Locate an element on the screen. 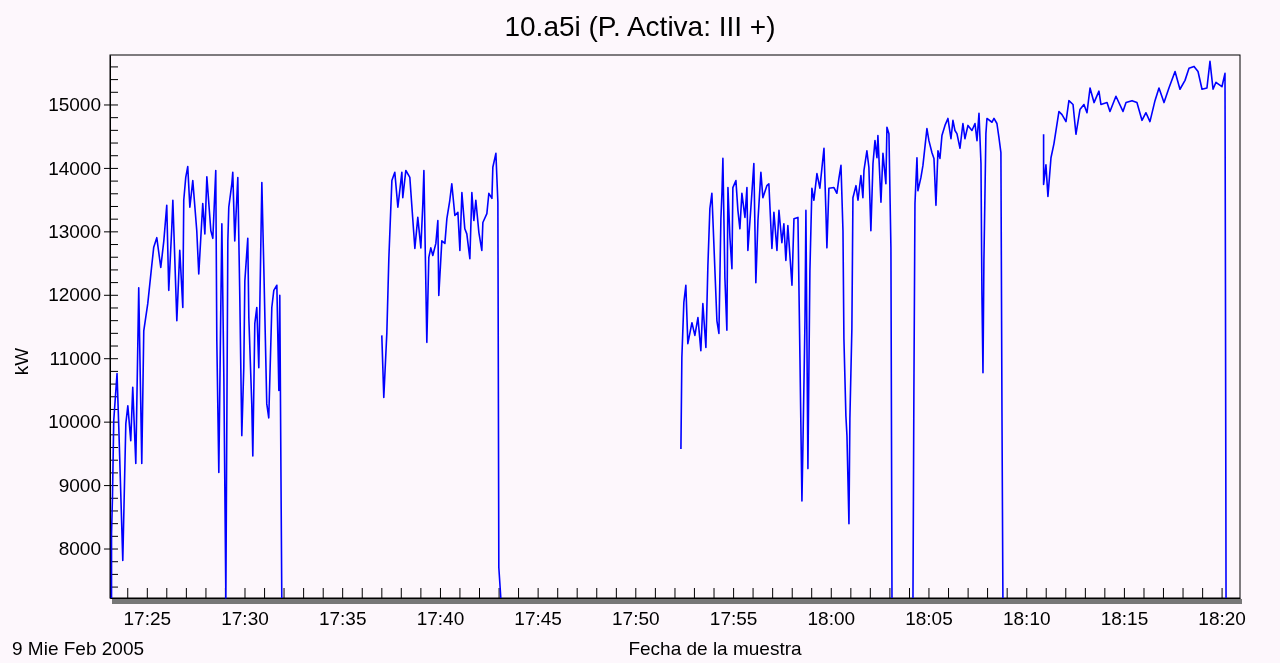 This screenshot has width=1280, height=663. y-tick-label: 13000 is located at coordinates (74, 231).